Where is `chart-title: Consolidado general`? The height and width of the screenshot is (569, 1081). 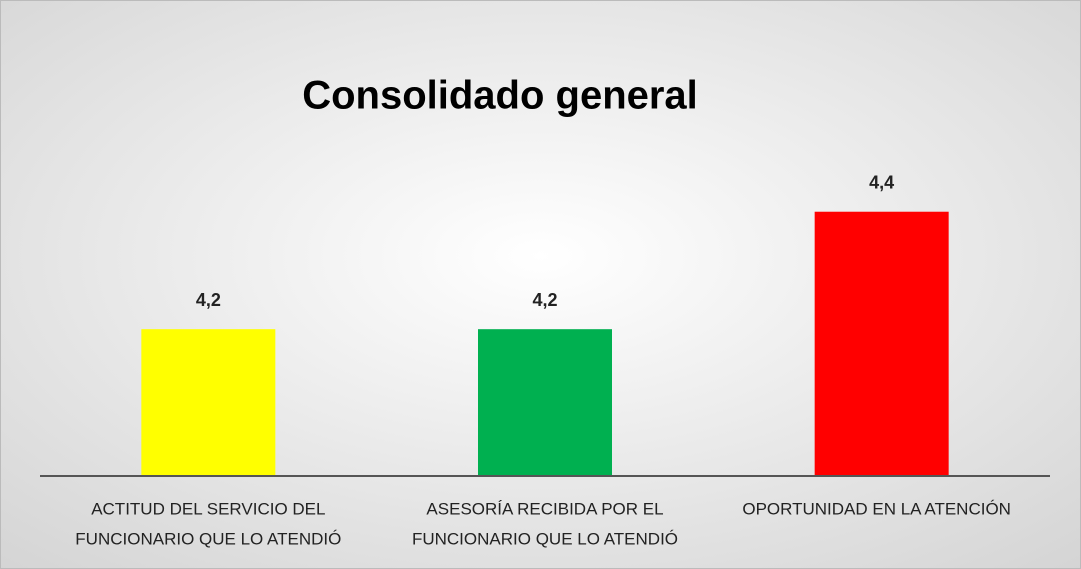
chart-title: Consolidado general is located at coordinates (500, 96).